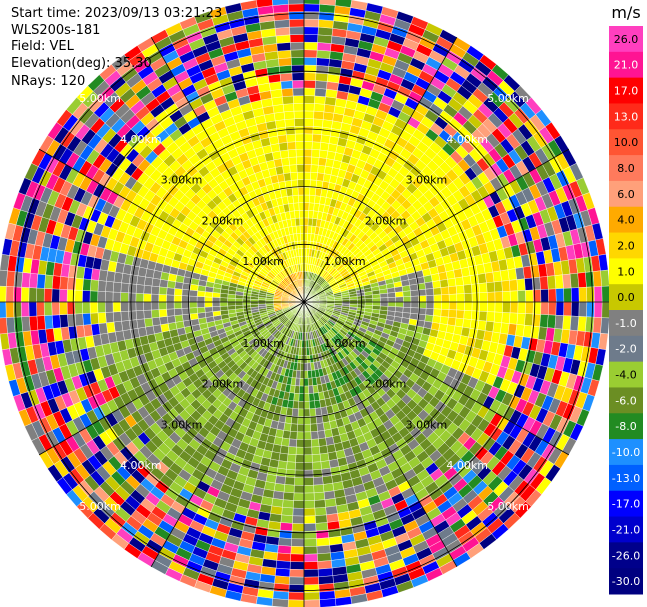 The image size is (647, 607). Describe the element at coordinates (467, 139) in the screenshot. I see `range-ring-label: 4.00km` at that location.